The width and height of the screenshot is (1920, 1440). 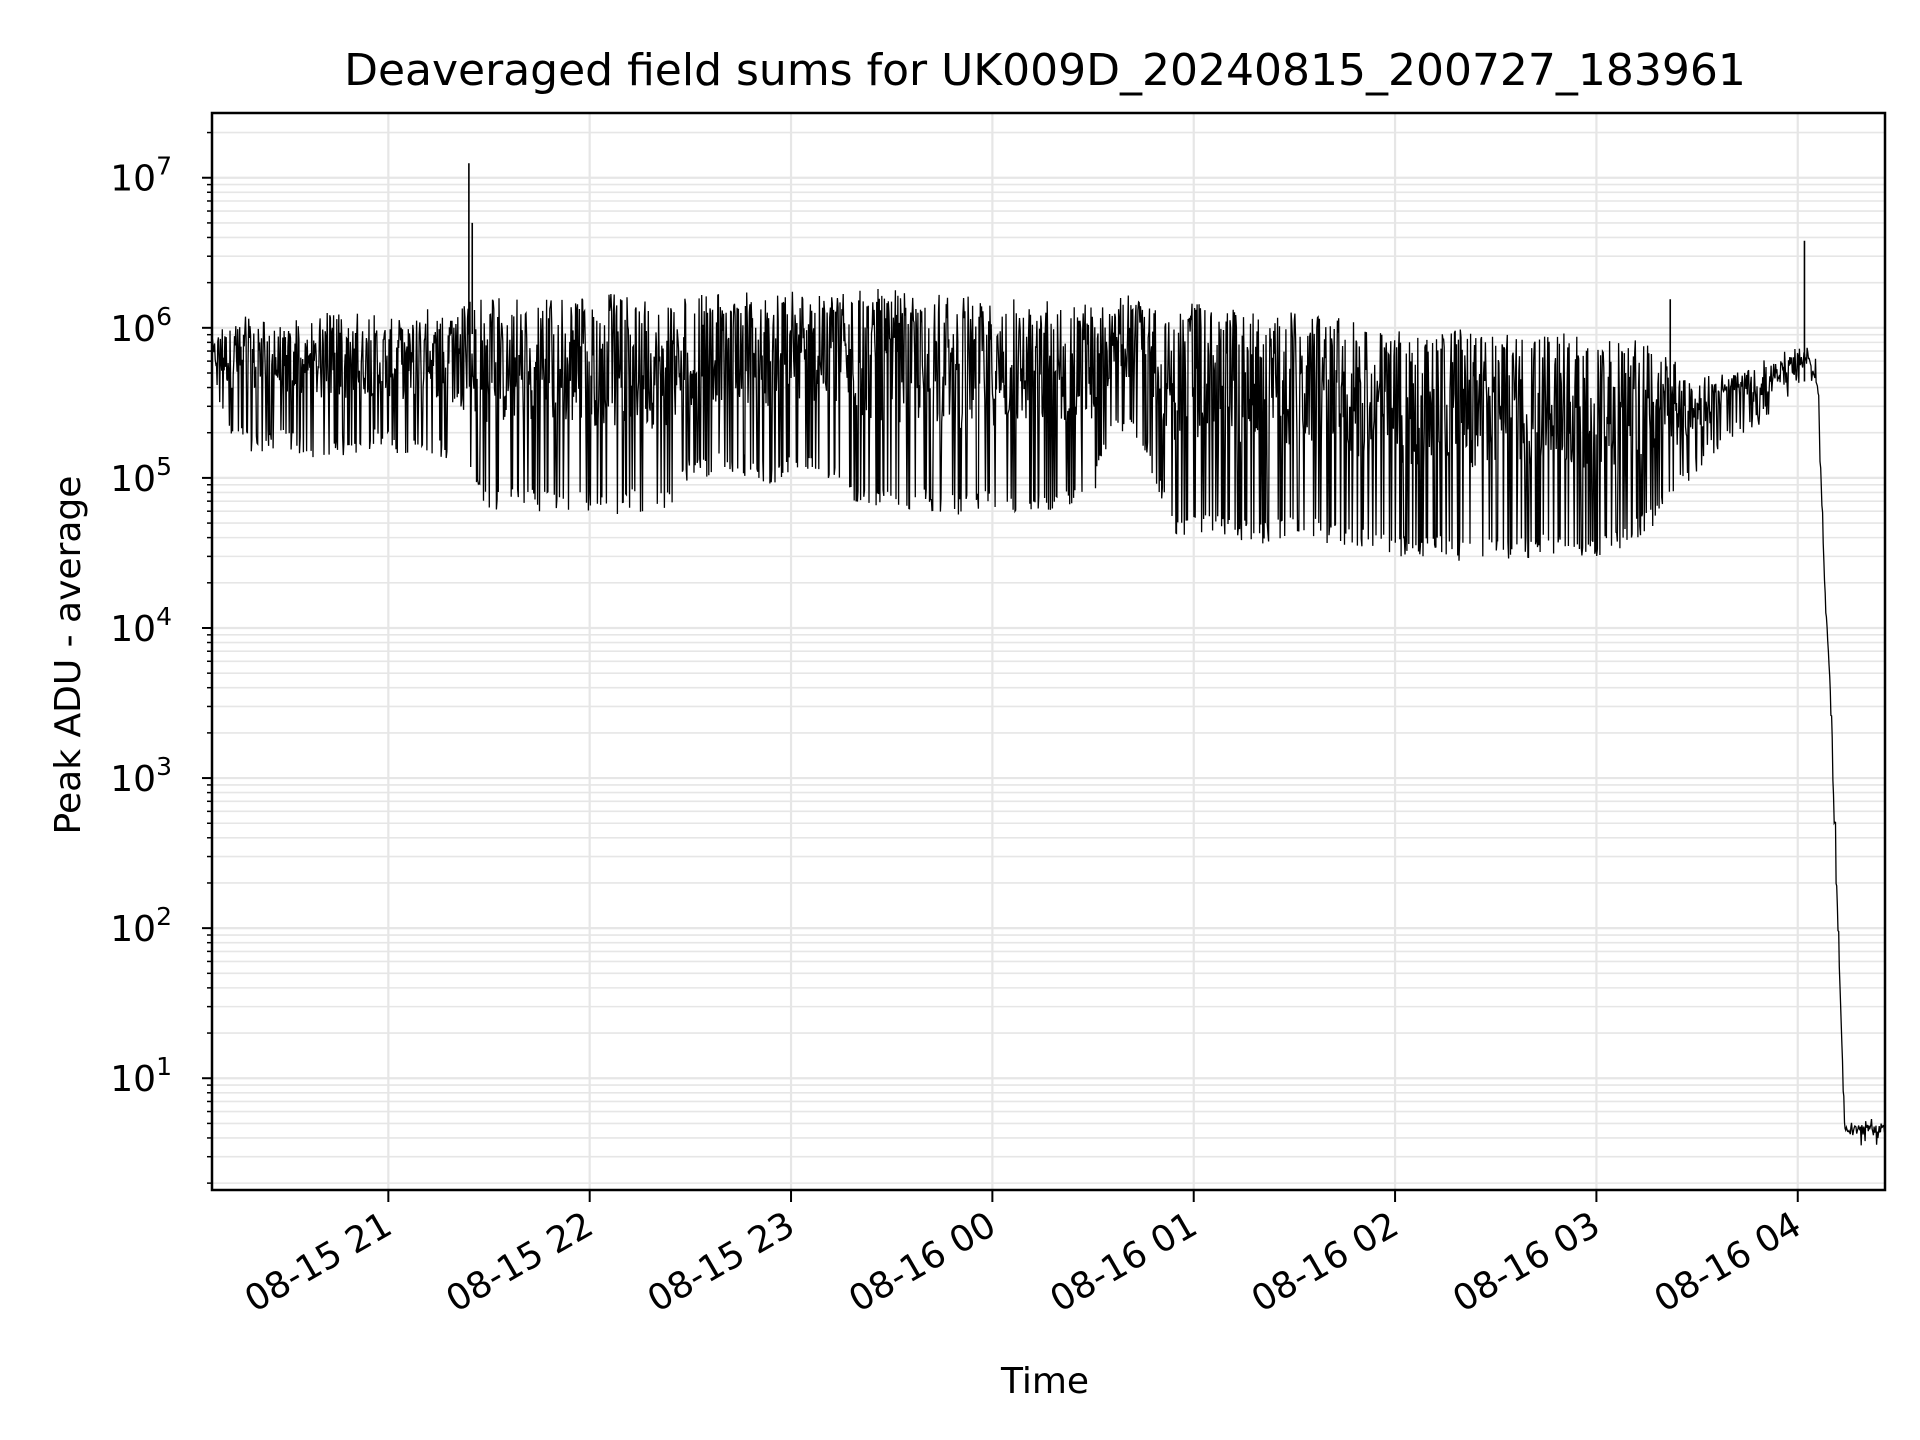 What do you see at coordinates (520, 1262) in the screenshot?
I see `x-tick-label: 08-15 22` at bounding box center [520, 1262].